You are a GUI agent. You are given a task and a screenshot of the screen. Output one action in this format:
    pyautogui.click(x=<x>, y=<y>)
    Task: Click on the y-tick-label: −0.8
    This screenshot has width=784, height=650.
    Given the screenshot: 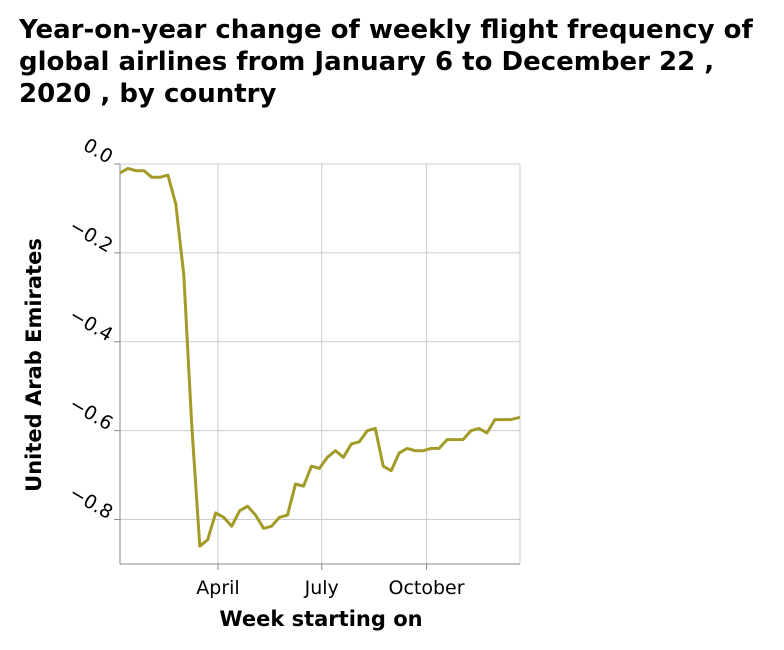 What is the action you would take?
    pyautogui.click(x=91, y=503)
    